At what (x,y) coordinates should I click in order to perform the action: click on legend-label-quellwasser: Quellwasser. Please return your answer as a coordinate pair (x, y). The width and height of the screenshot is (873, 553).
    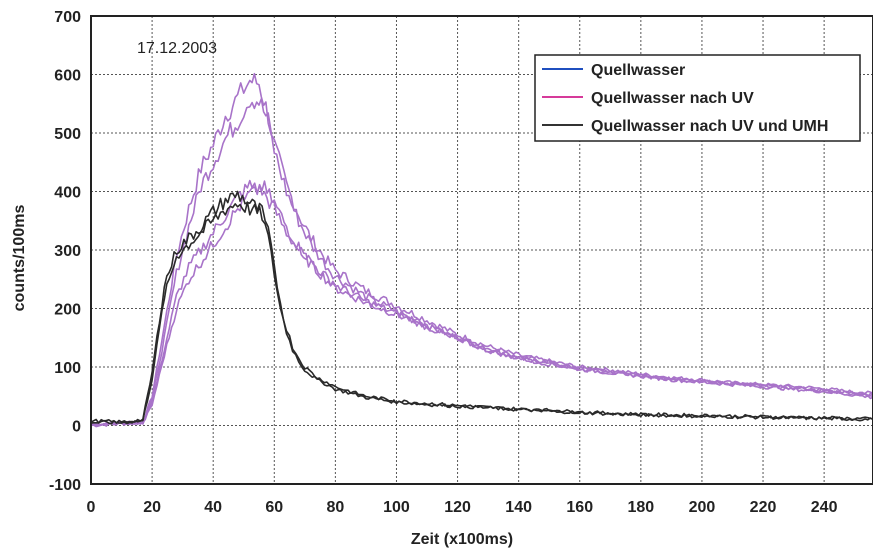
    Looking at the image, I should click on (638, 70).